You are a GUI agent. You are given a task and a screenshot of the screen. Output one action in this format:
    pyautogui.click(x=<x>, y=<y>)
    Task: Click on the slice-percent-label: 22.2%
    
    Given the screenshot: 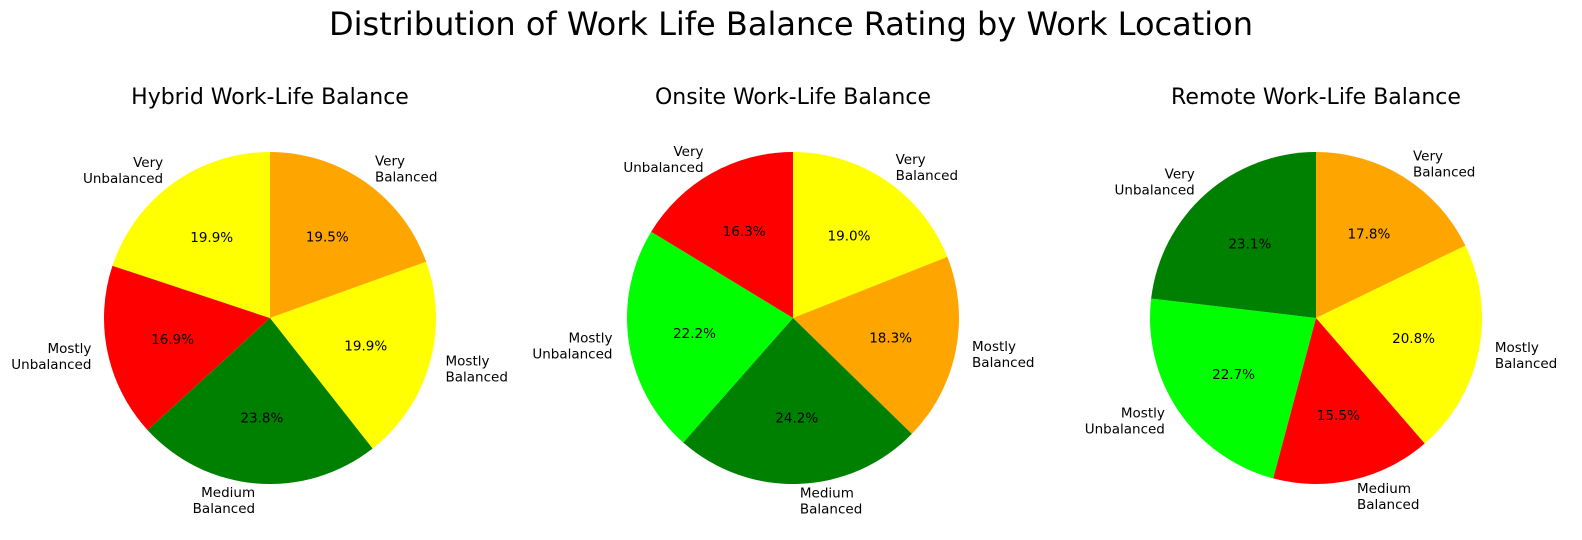 What is the action you would take?
    pyautogui.click(x=694, y=334)
    